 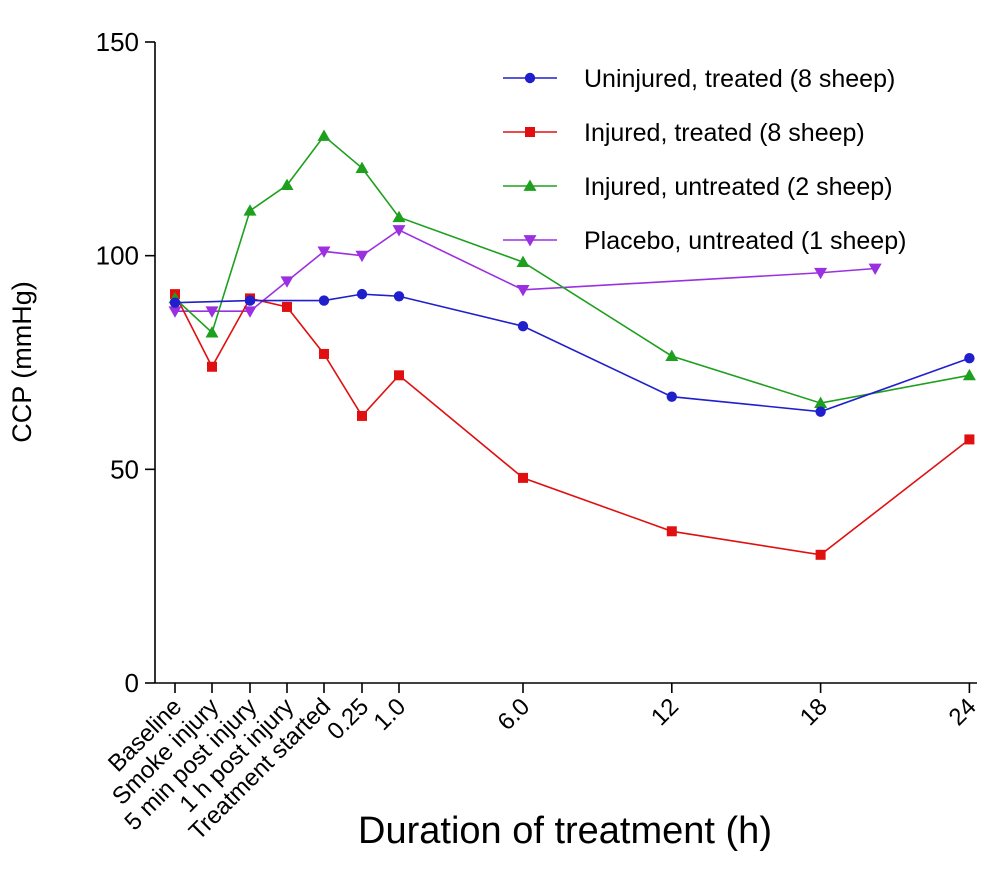 What do you see at coordinates (22, 362) in the screenshot?
I see `y-axis-title: CCP (mmHg)` at bounding box center [22, 362].